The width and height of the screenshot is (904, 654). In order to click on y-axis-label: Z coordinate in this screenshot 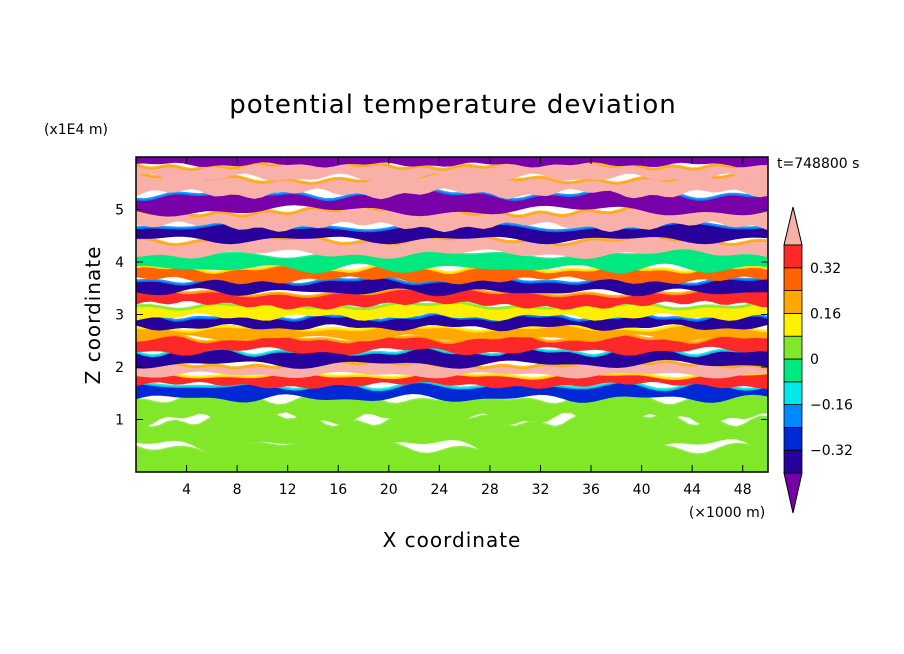, I will do `click(93, 315)`.